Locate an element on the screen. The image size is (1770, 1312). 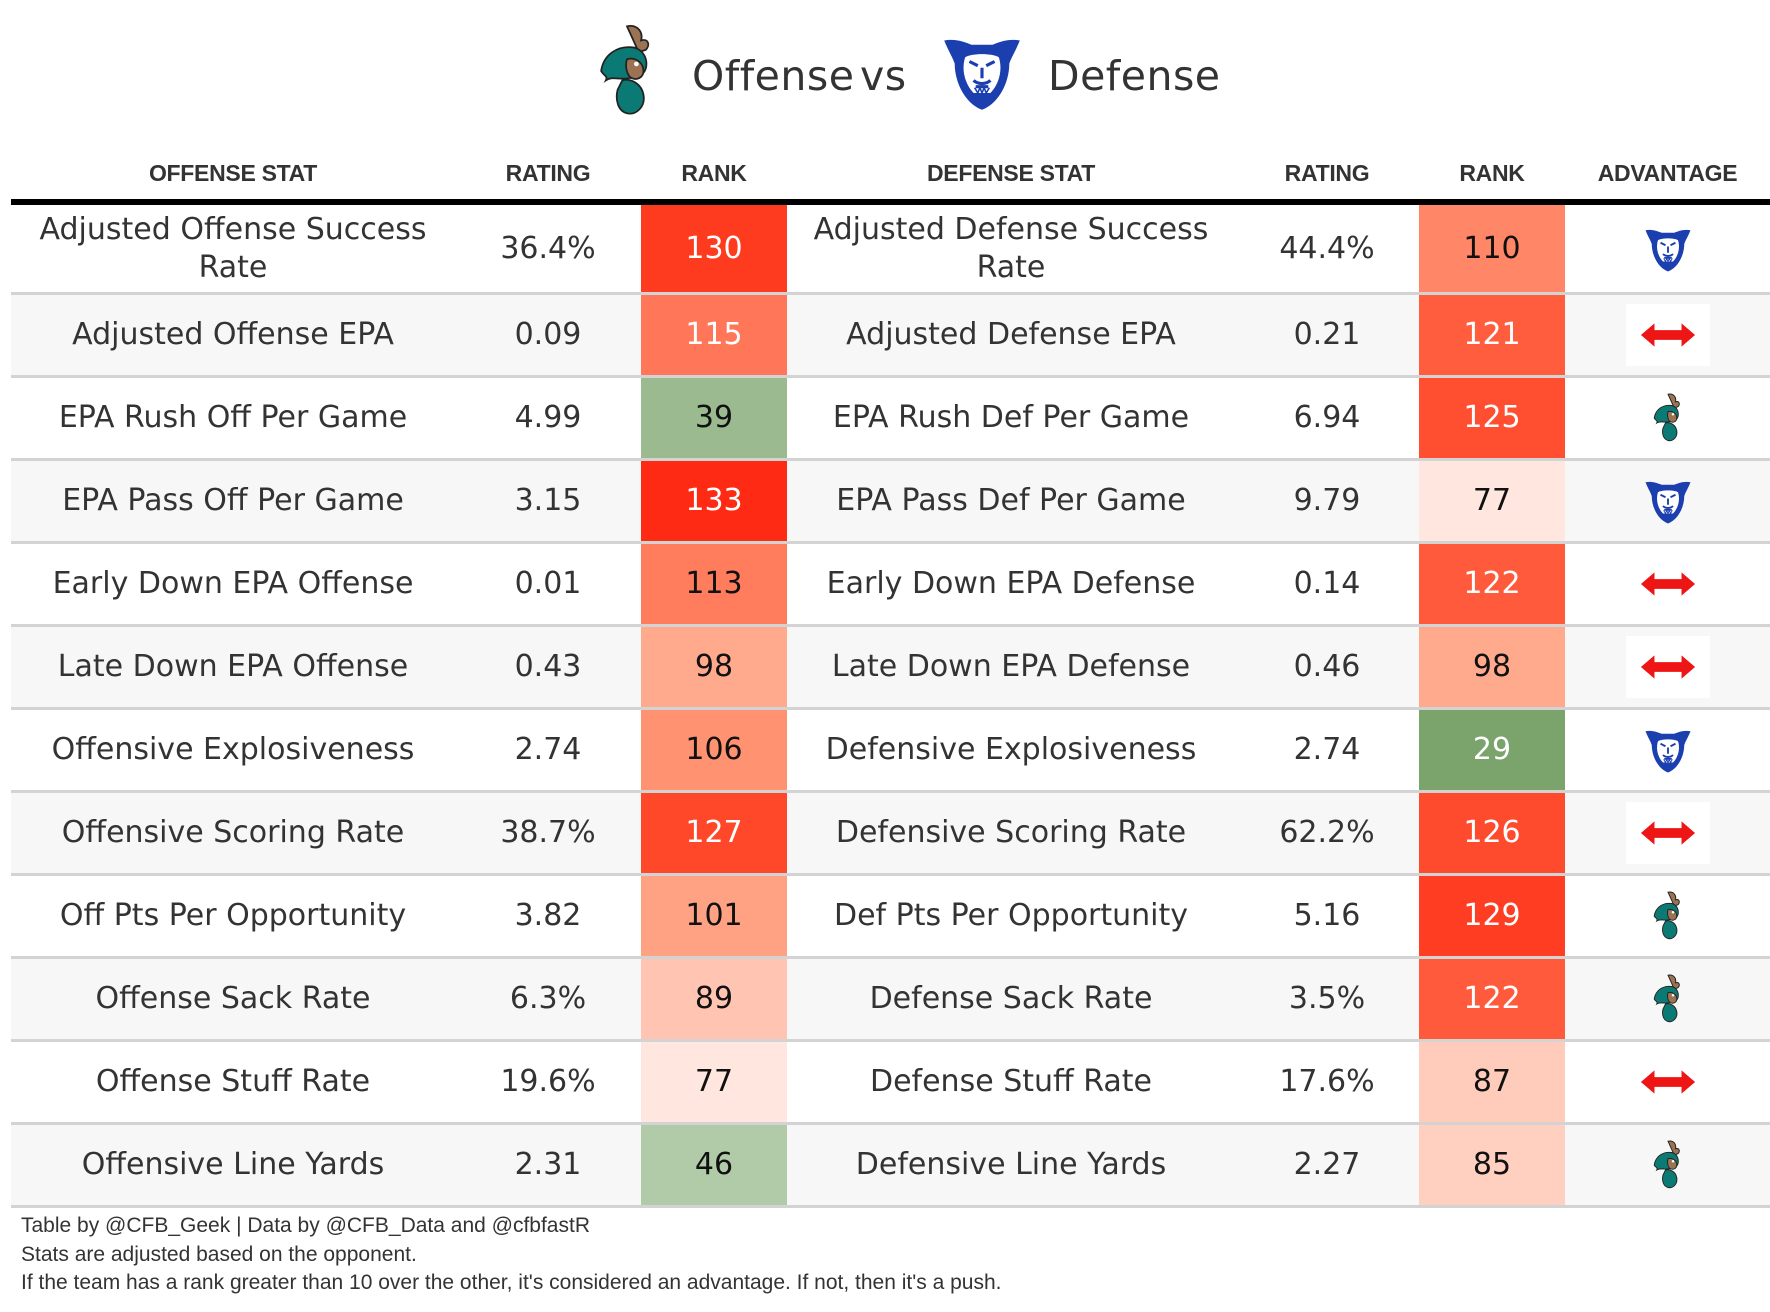
offense-team-logo is located at coordinates (627, 71).